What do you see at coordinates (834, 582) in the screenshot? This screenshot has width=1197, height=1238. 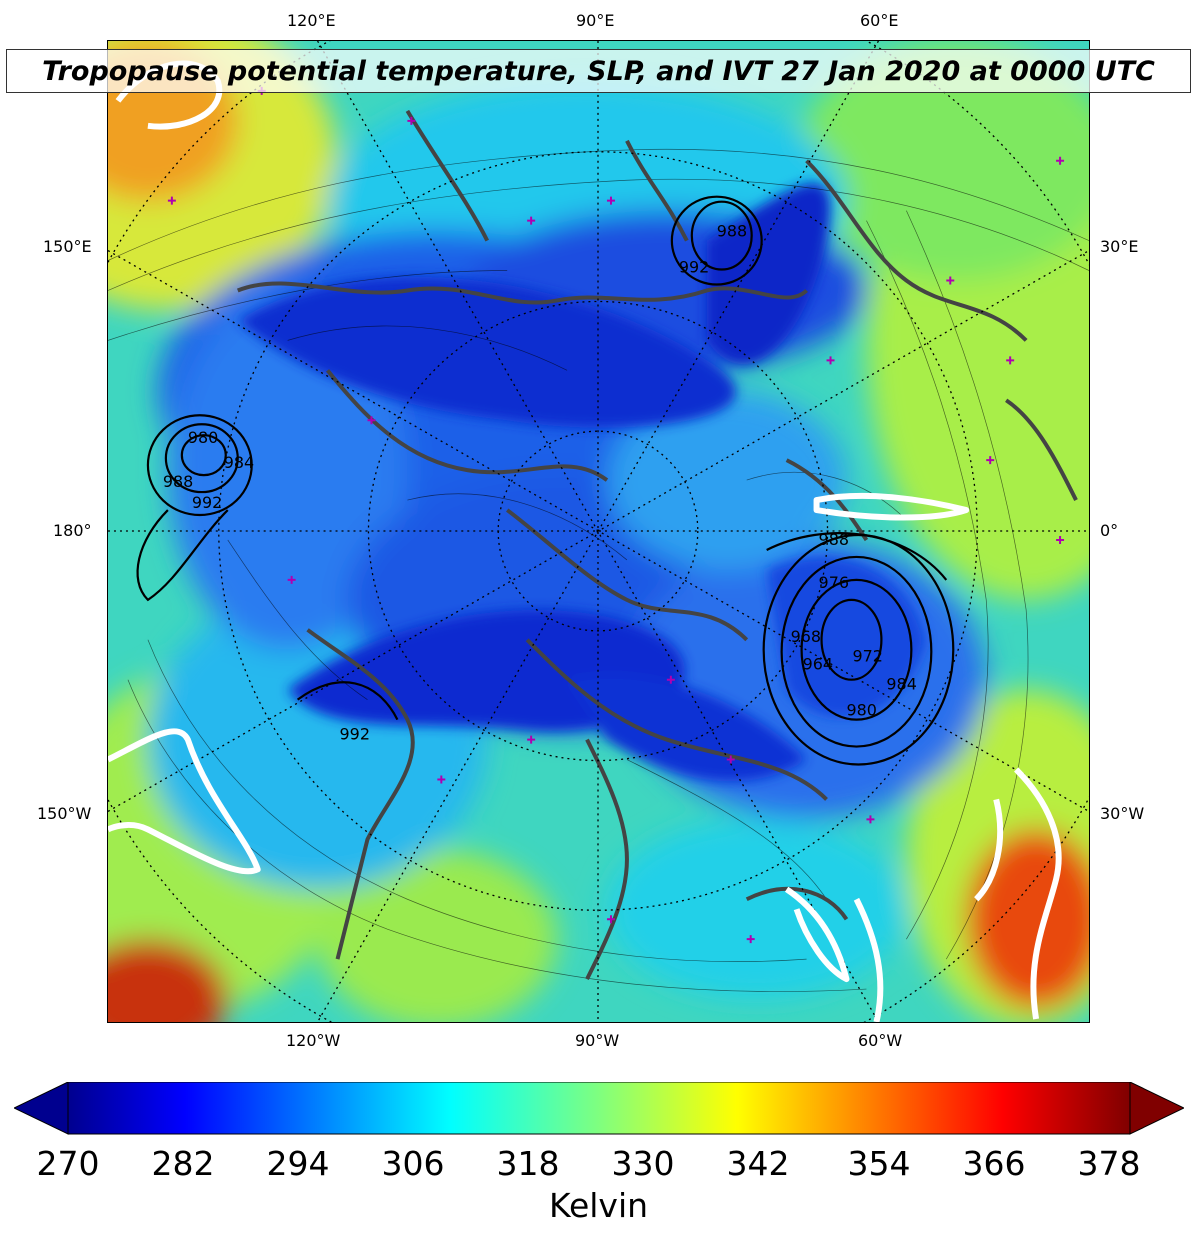 I see `slp-label: 976` at bounding box center [834, 582].